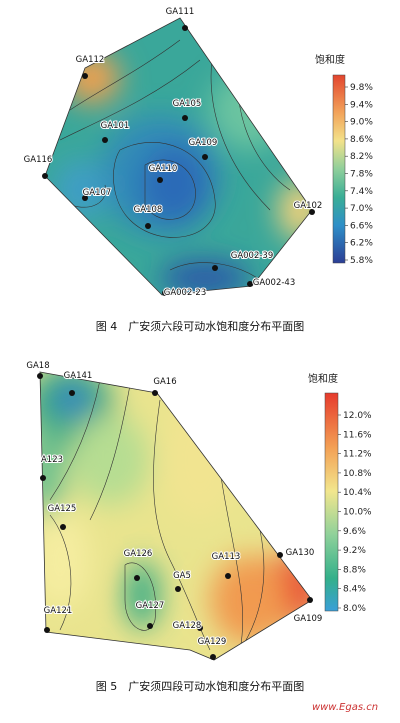  I want to click on colorbar-label: 9.0%, so click(361, 123).